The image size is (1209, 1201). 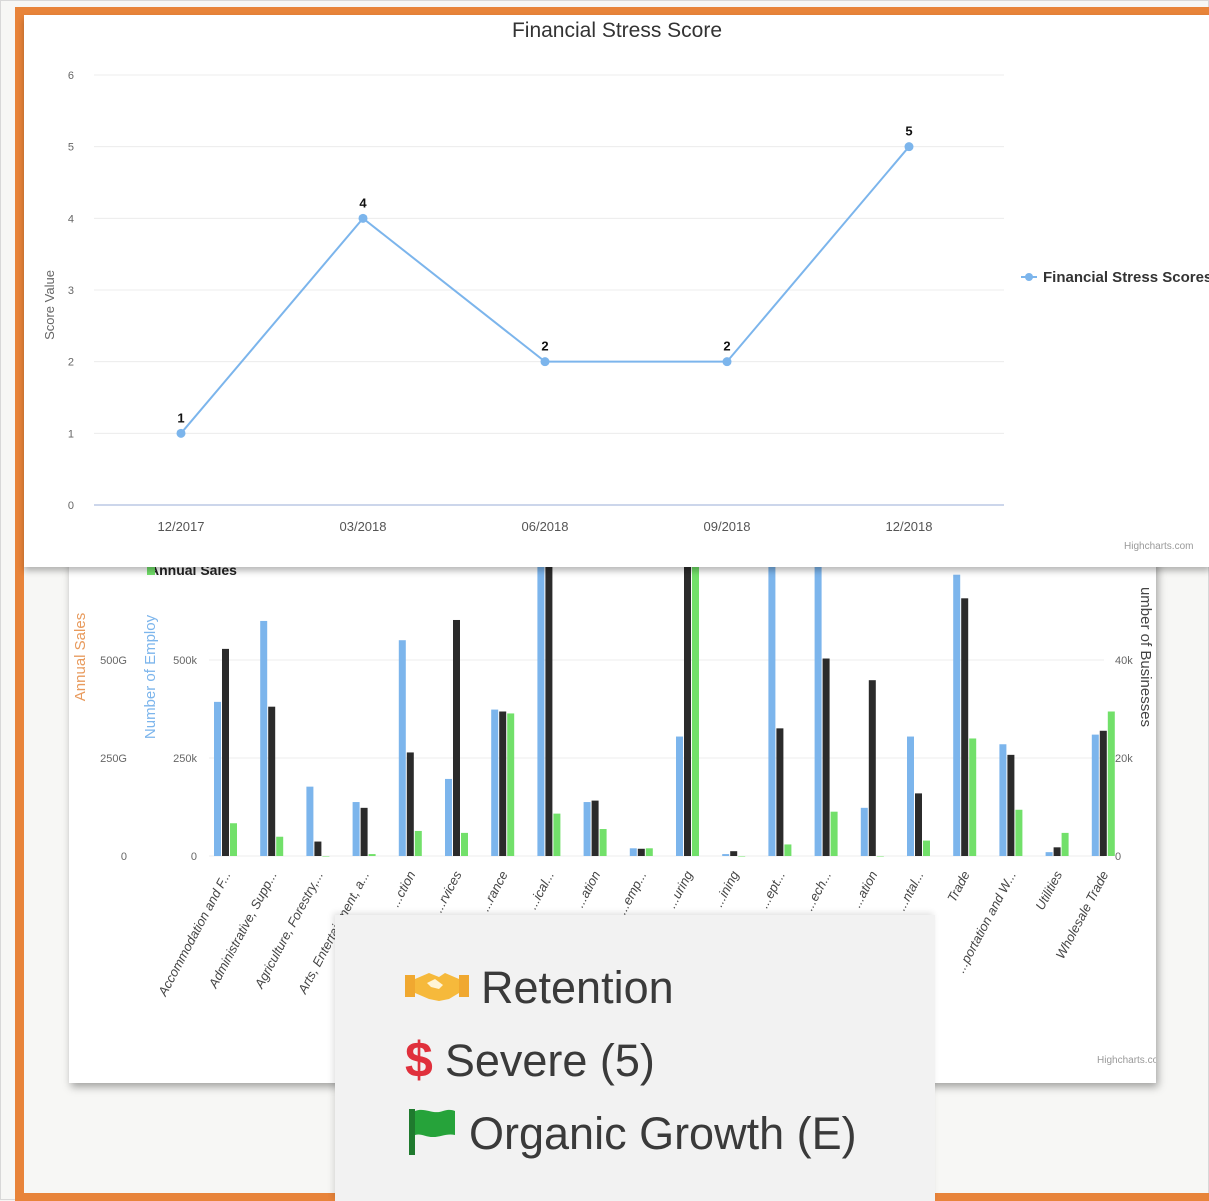 What do you see at coordinates (151, 571) in the screenshot?
I see `bar-legend-swatch` at bounding box center [151, 571].